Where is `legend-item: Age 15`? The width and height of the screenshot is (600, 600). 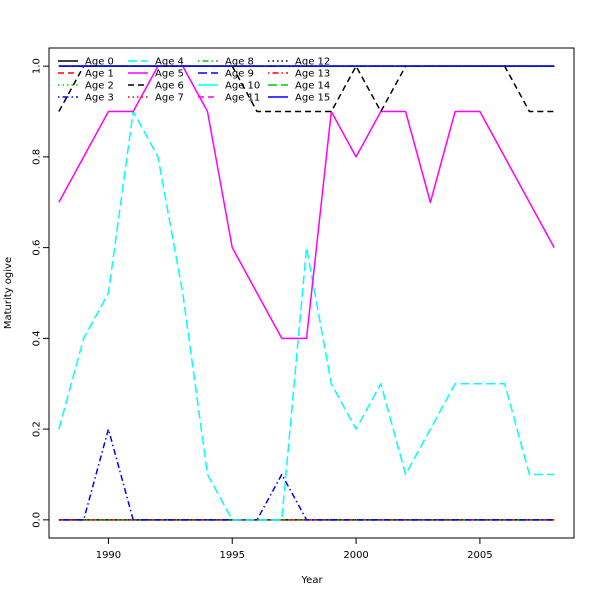 legend-item: Age 15 is located at coordinates (299, 98).